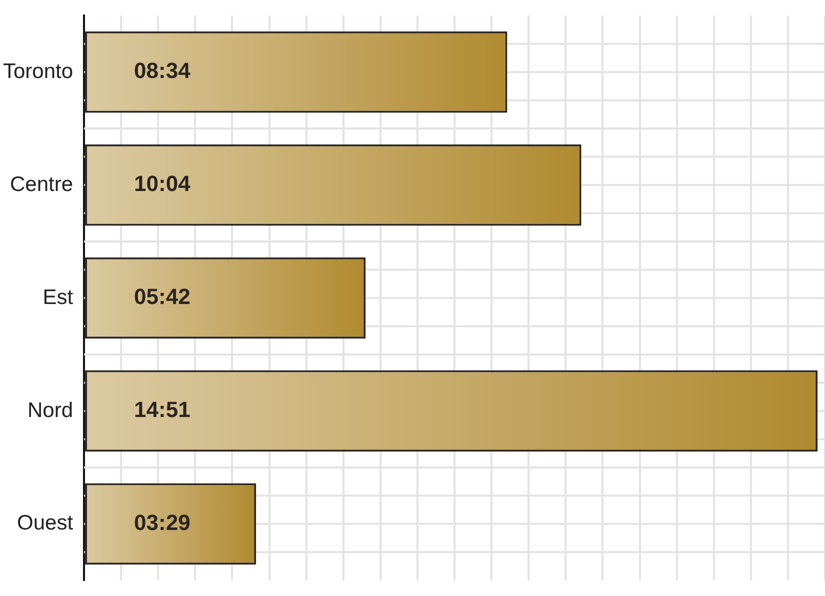 Image resolution: width=825 pixels, height=596 pixels. I want to click on y-tick-label: Nord, so click(51, 410).